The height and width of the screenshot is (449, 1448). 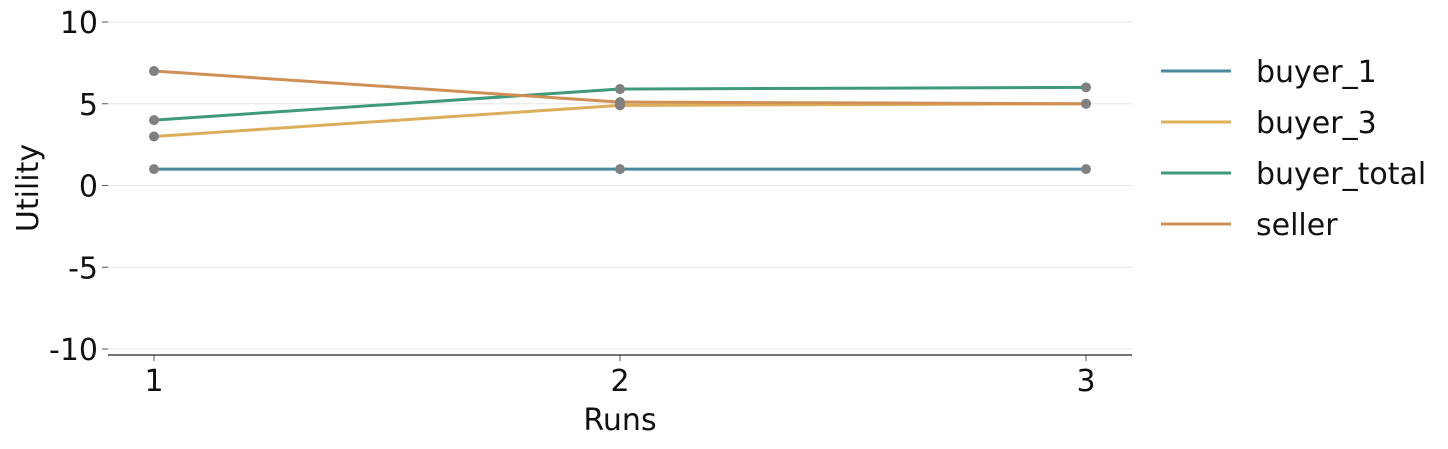 I want to click on y-tick-label: -10, so click(x=73, y=350).